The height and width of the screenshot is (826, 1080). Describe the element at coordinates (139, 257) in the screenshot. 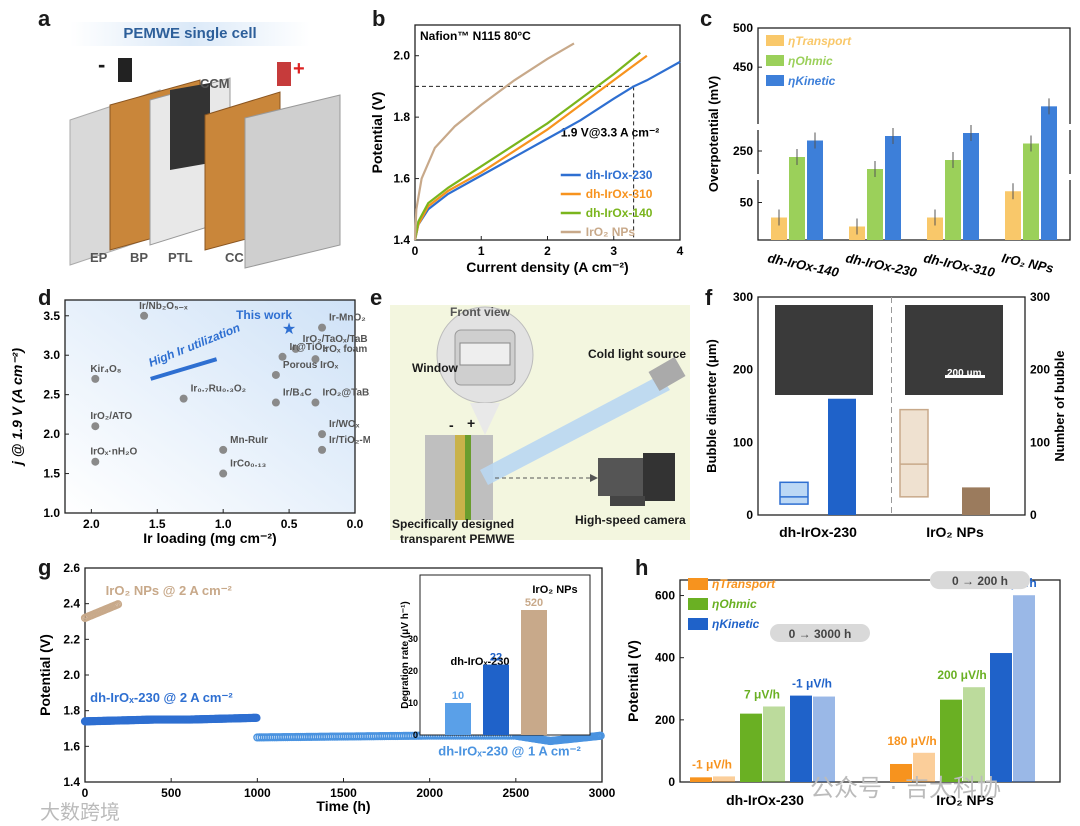

I see `label-bp: BP` at that location.